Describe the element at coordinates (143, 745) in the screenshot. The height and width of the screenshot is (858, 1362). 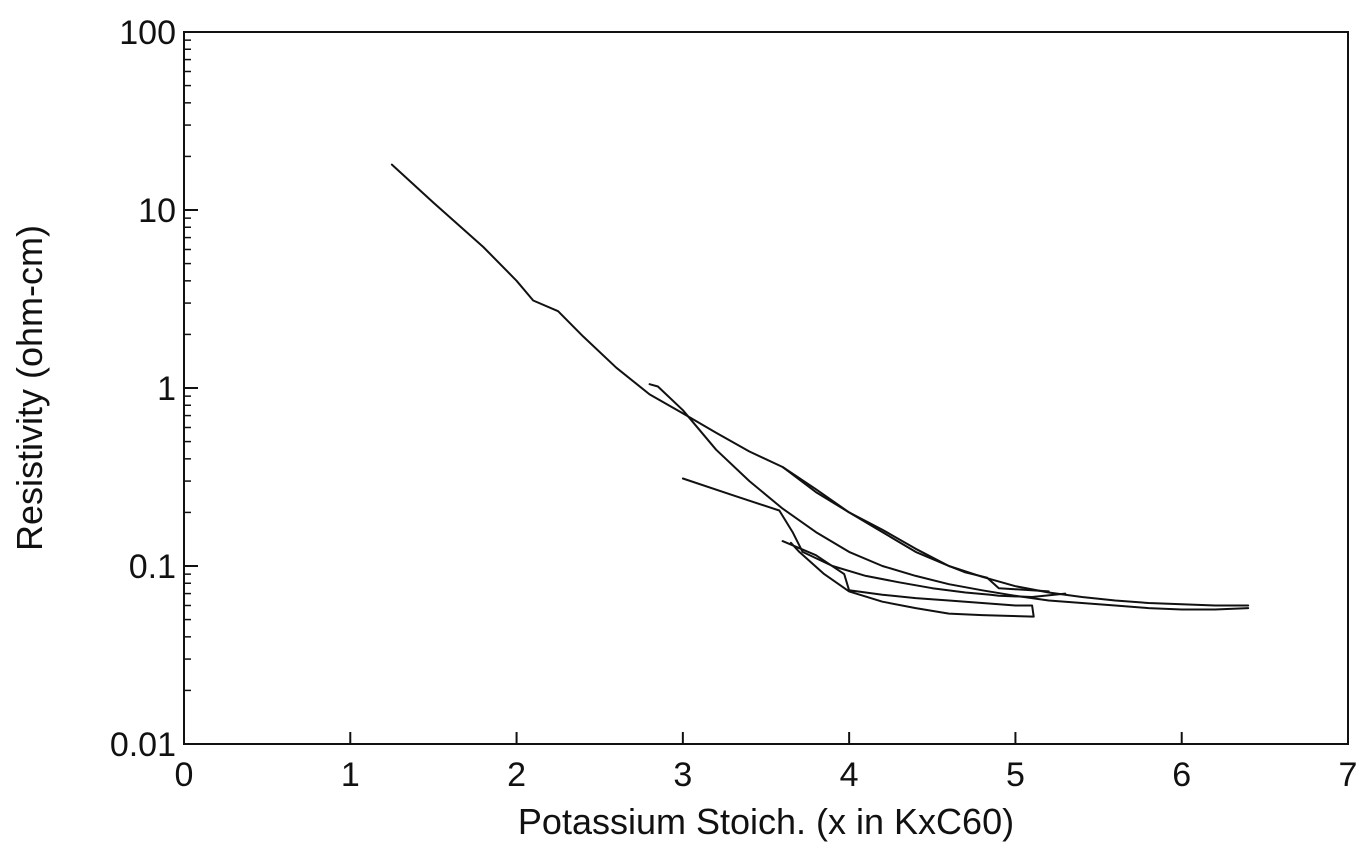
I see `y-tick-label: 0.01` at that location.